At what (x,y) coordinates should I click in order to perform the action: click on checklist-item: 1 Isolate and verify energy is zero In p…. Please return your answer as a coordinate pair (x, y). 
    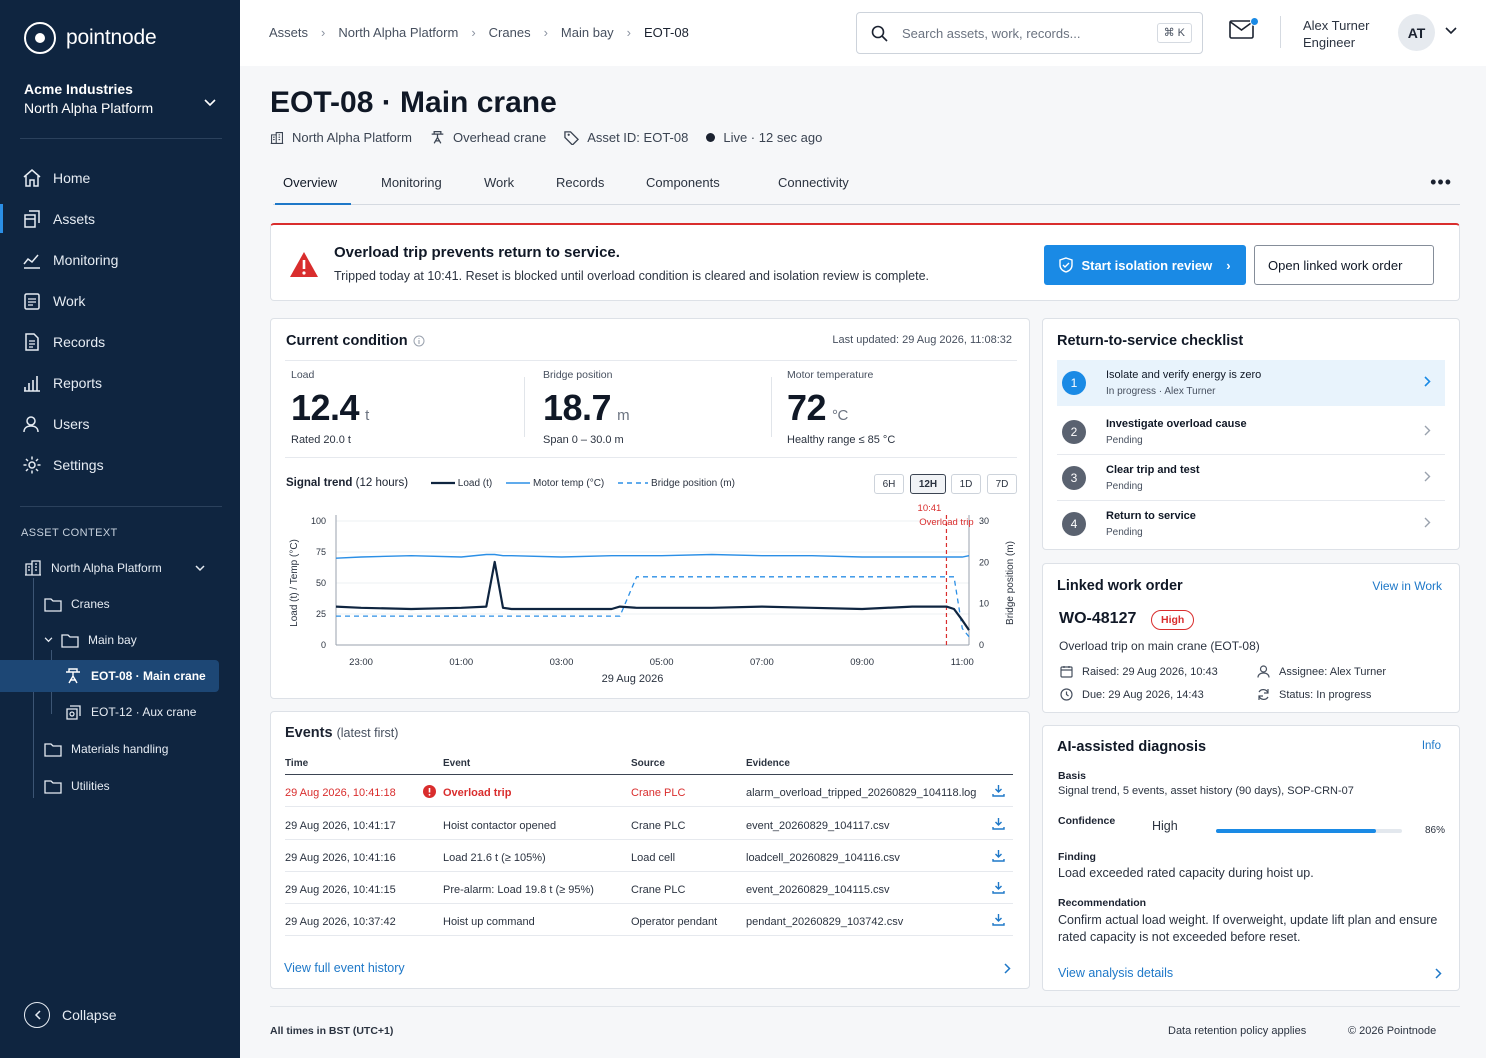
    Looking at the image, I should click on (1251, 383).